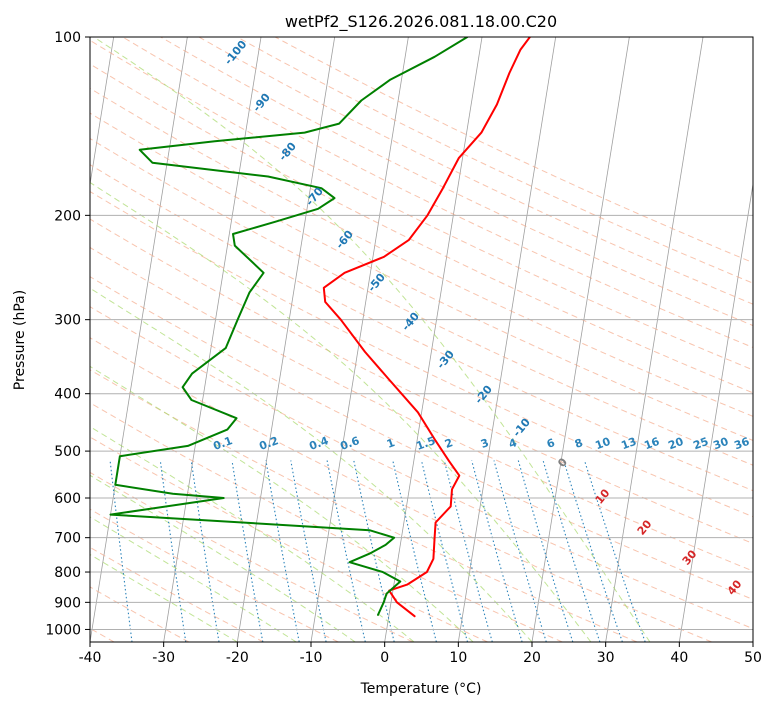  I want to click on x-tick-label: -10, so click(311, 658).